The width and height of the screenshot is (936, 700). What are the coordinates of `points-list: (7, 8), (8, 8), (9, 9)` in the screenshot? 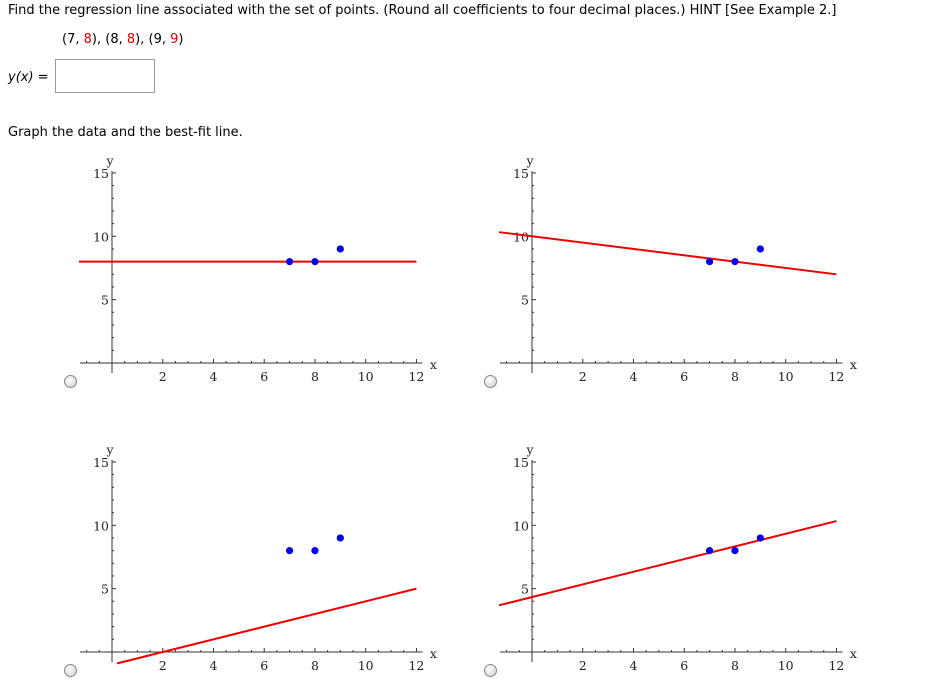 It's located at (123, 39).